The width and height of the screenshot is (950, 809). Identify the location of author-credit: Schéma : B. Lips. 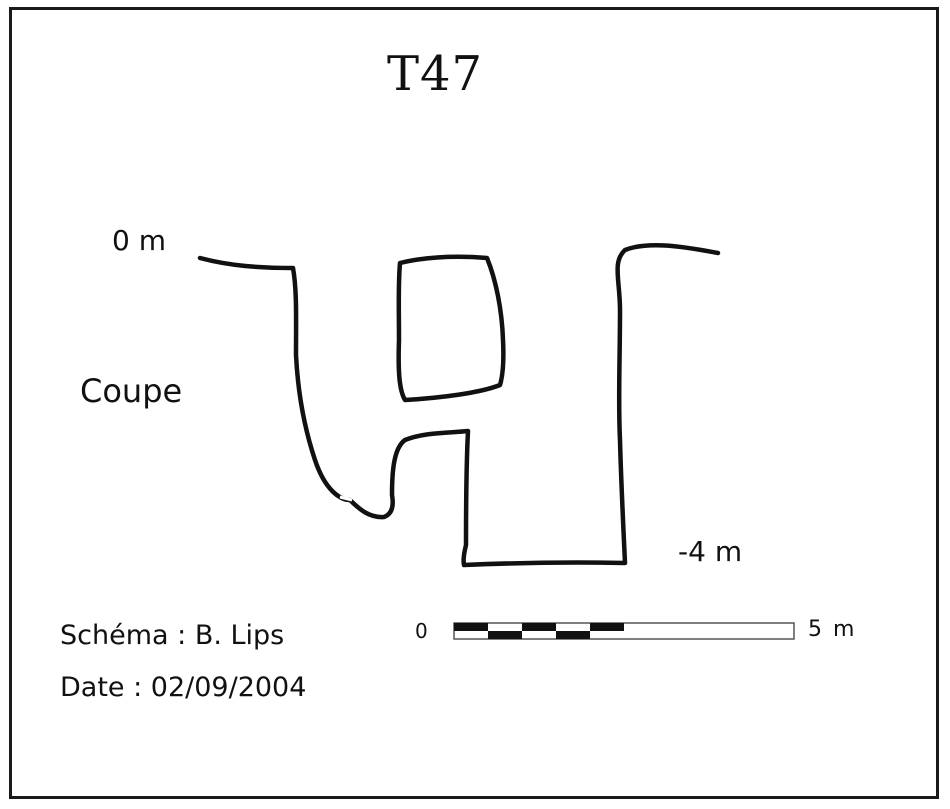
(172, 635).